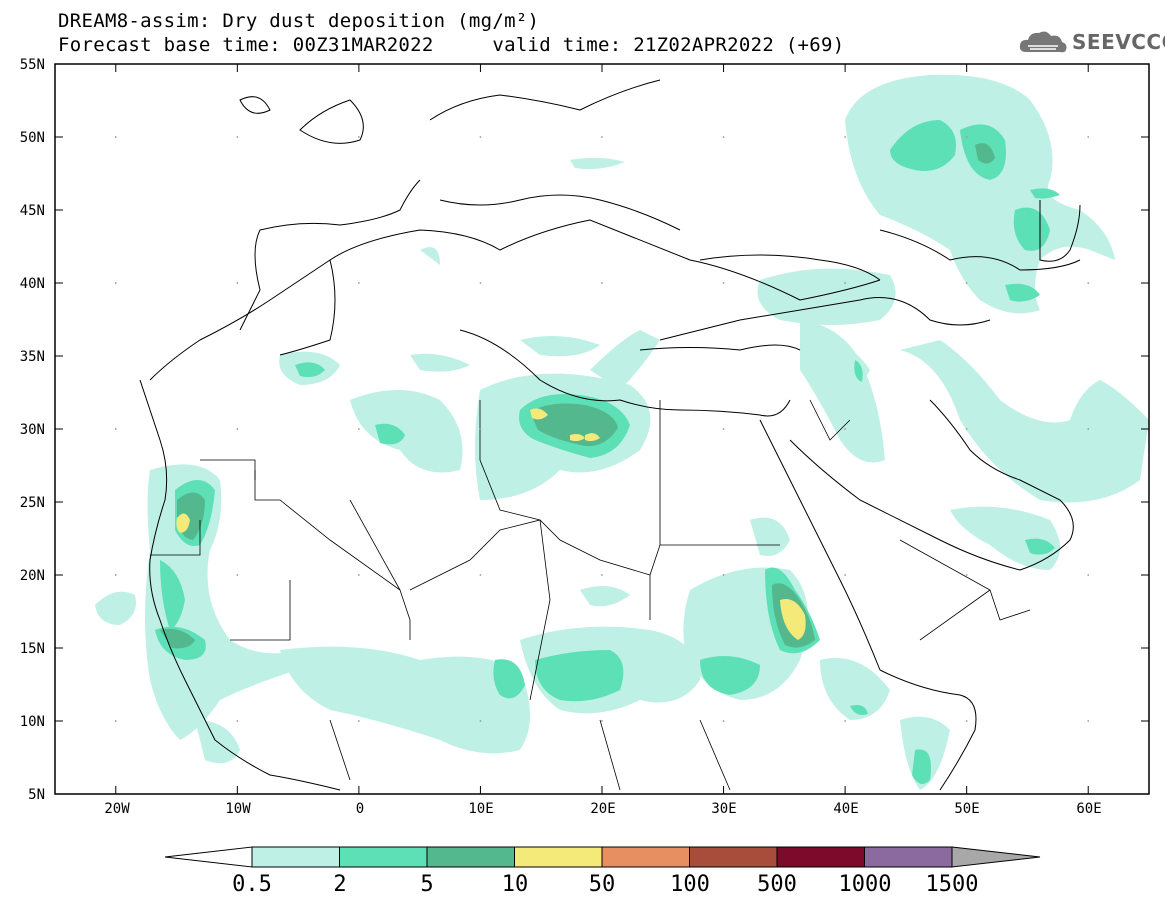  I want to click on lon-tick-label: 10W, so click(238, 809).